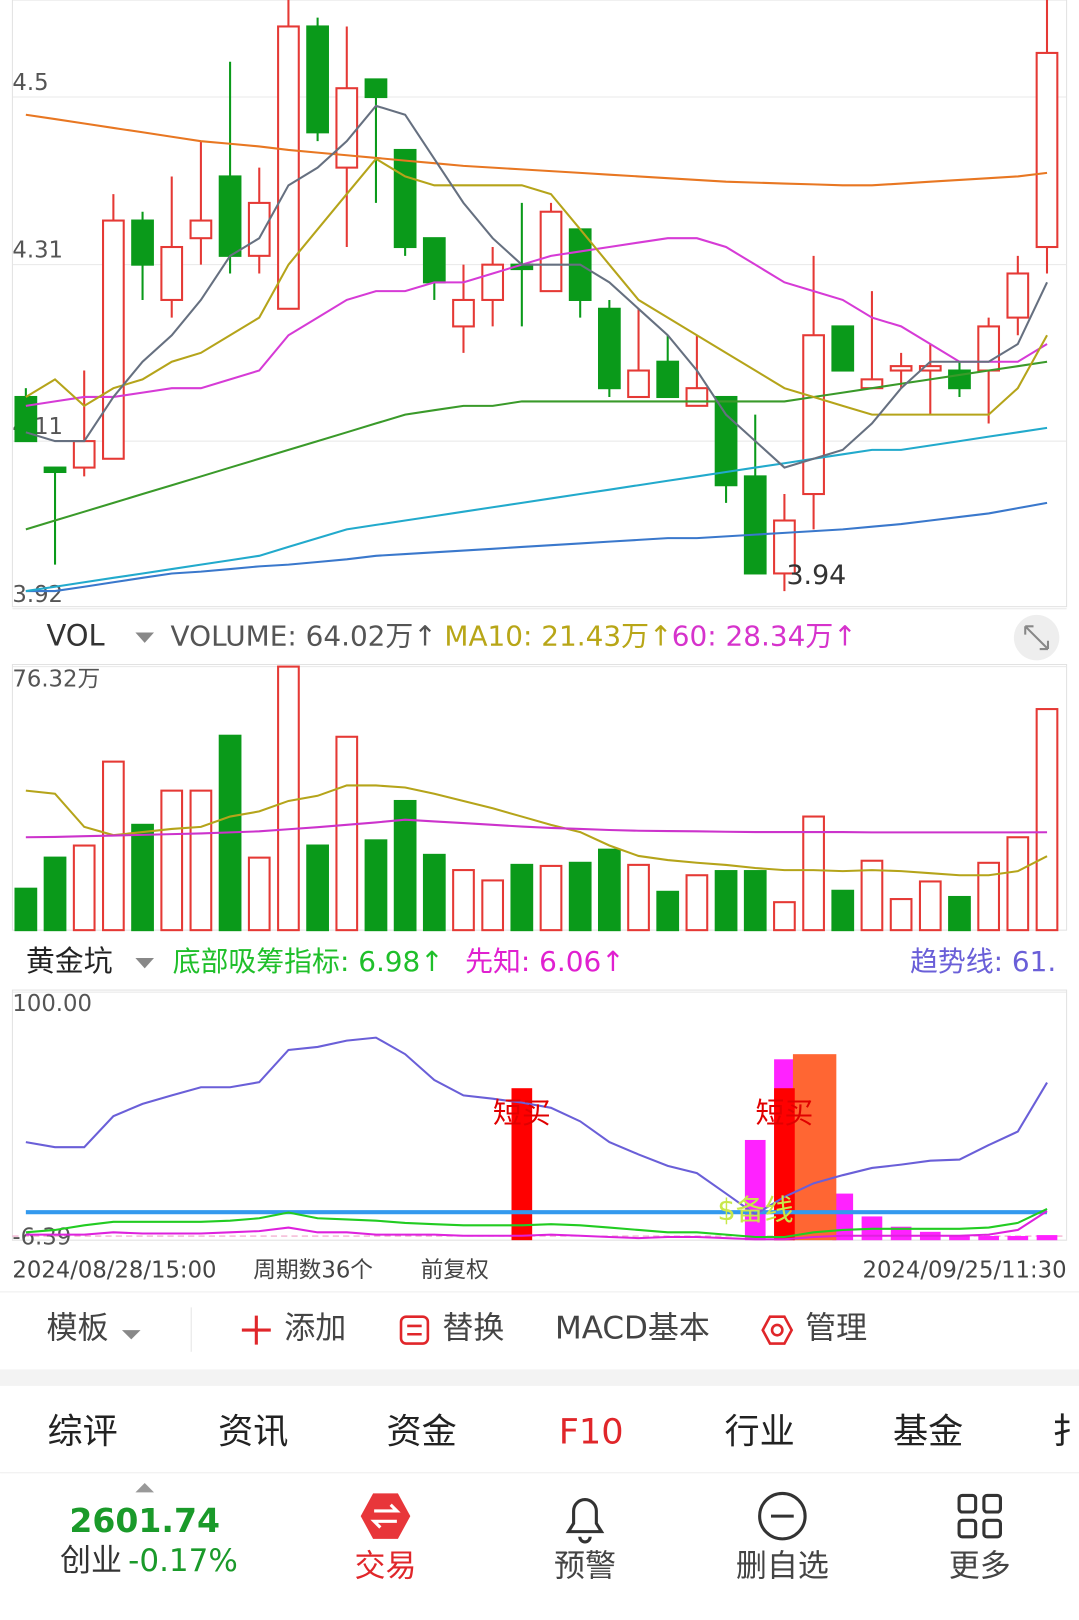 This screenshot has height=1620, width=1079. Describe the element at coordinates (836, 1329) in the screenshot. I see `manage-button: 管理` at that location.